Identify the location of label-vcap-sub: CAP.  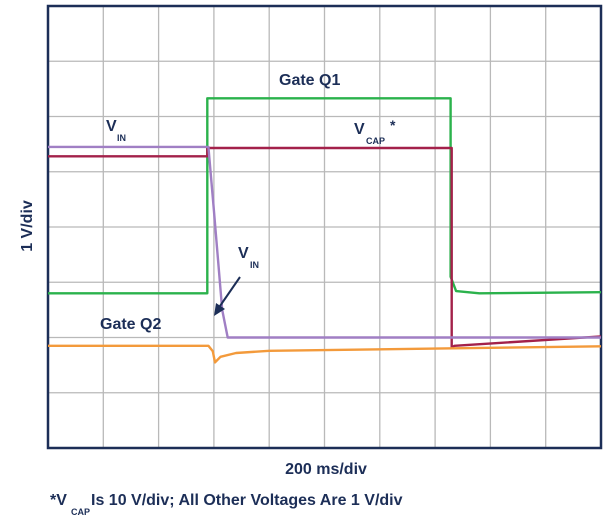
(375, 141).